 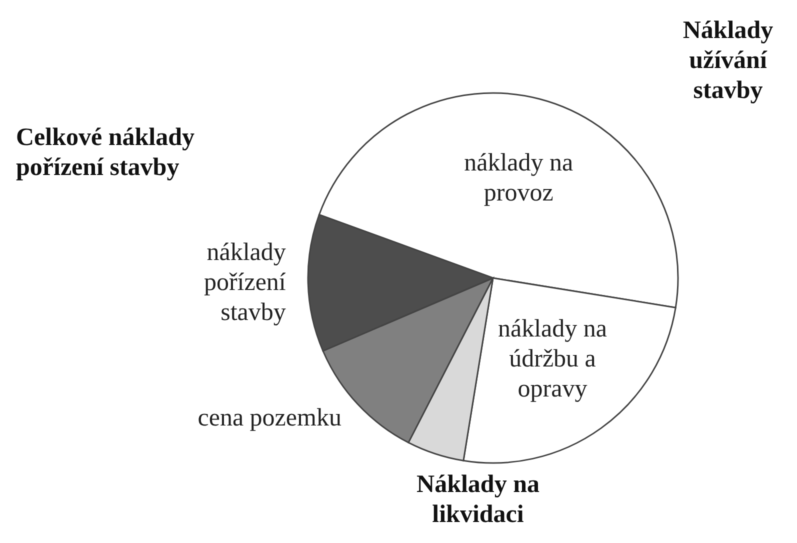 What do you see at coordinates (478, 500) in the screenshot?
I see `text: Náklady na likvidaci` at bounding box center [478, 500].